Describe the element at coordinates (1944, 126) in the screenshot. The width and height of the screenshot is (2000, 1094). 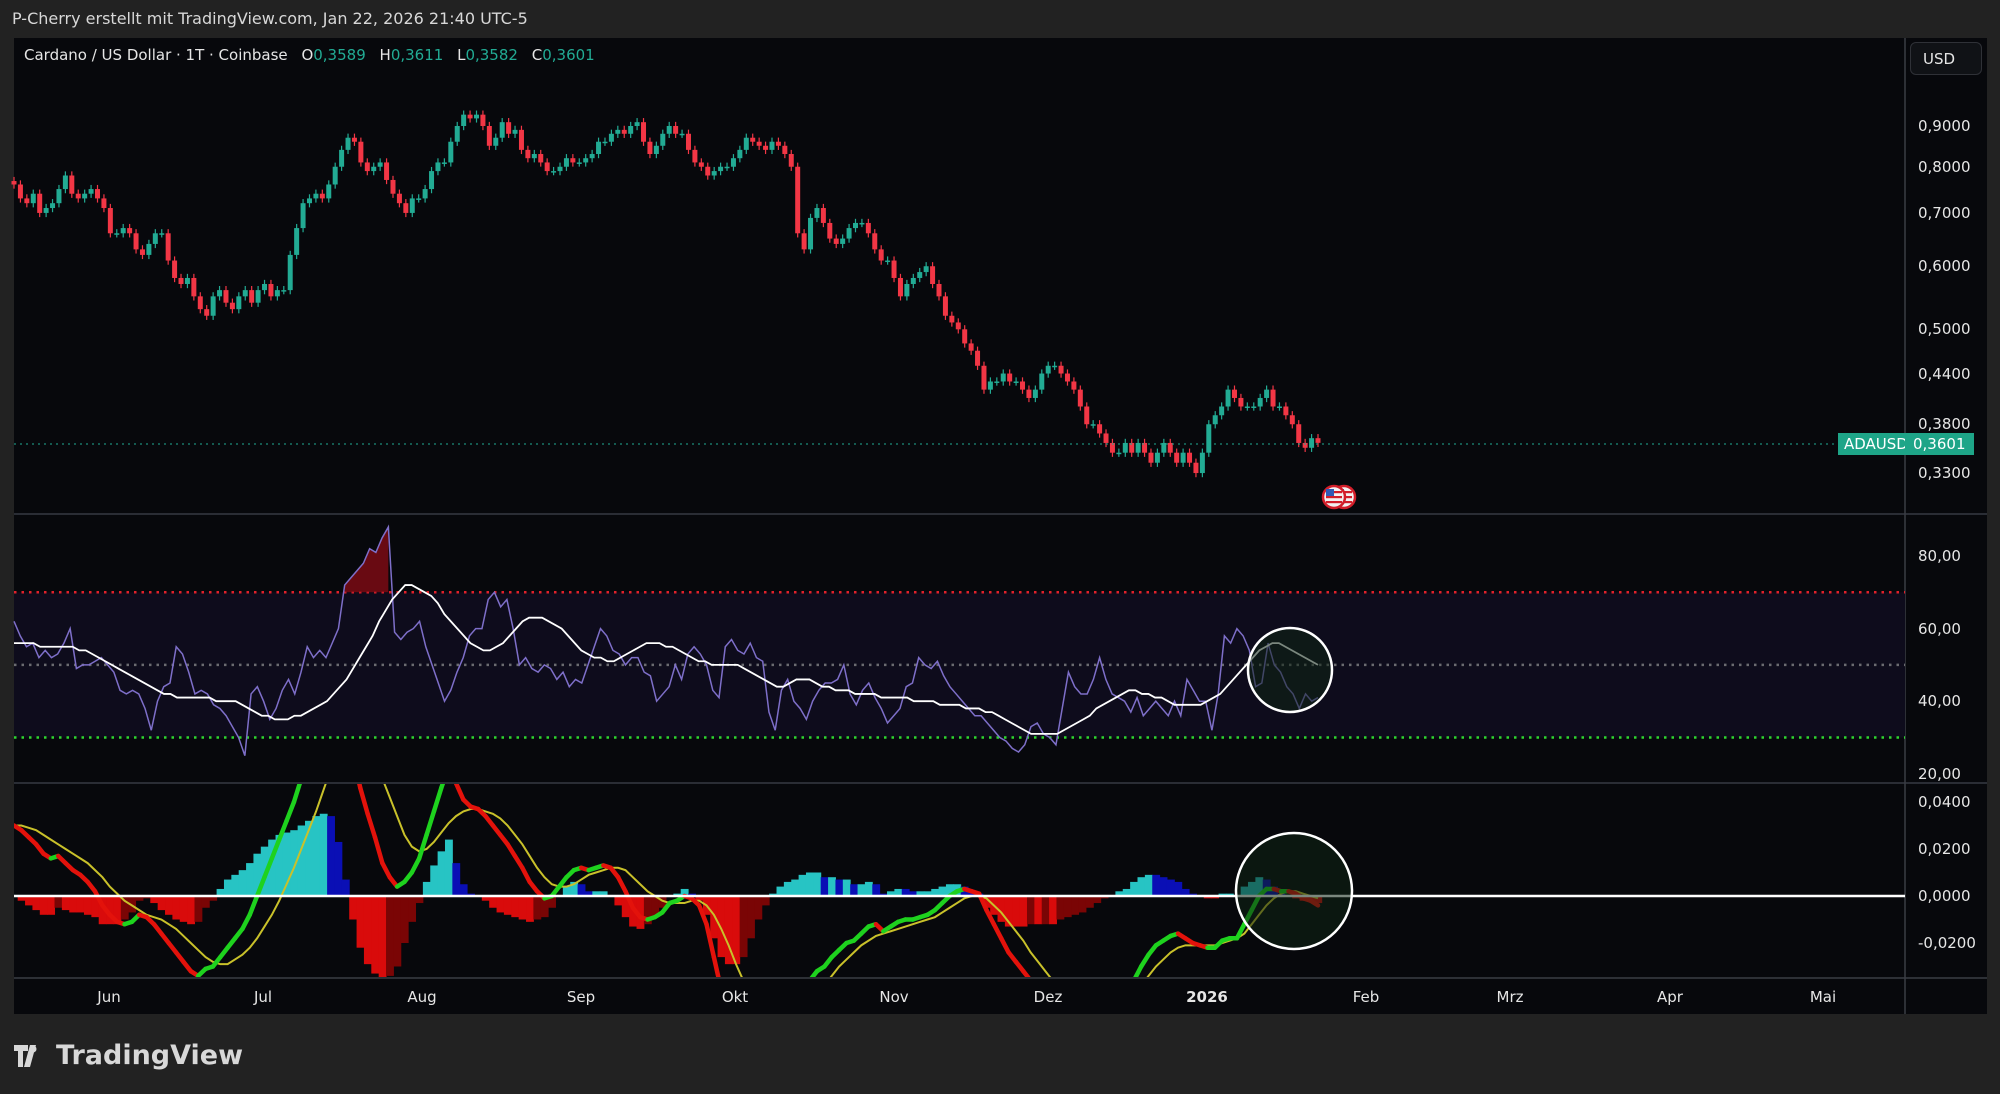
I see `price-tick-label: 0,9000` at that location.